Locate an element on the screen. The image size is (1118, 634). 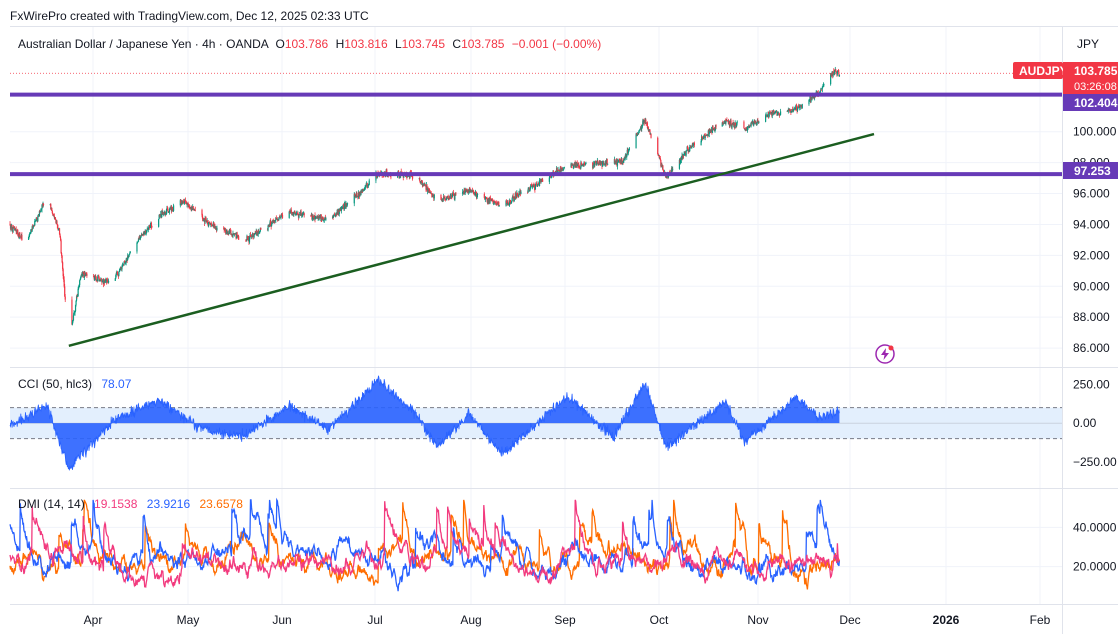
dmi-axis: 40.0000 20.0000 is located at coordinates (1095, 546).